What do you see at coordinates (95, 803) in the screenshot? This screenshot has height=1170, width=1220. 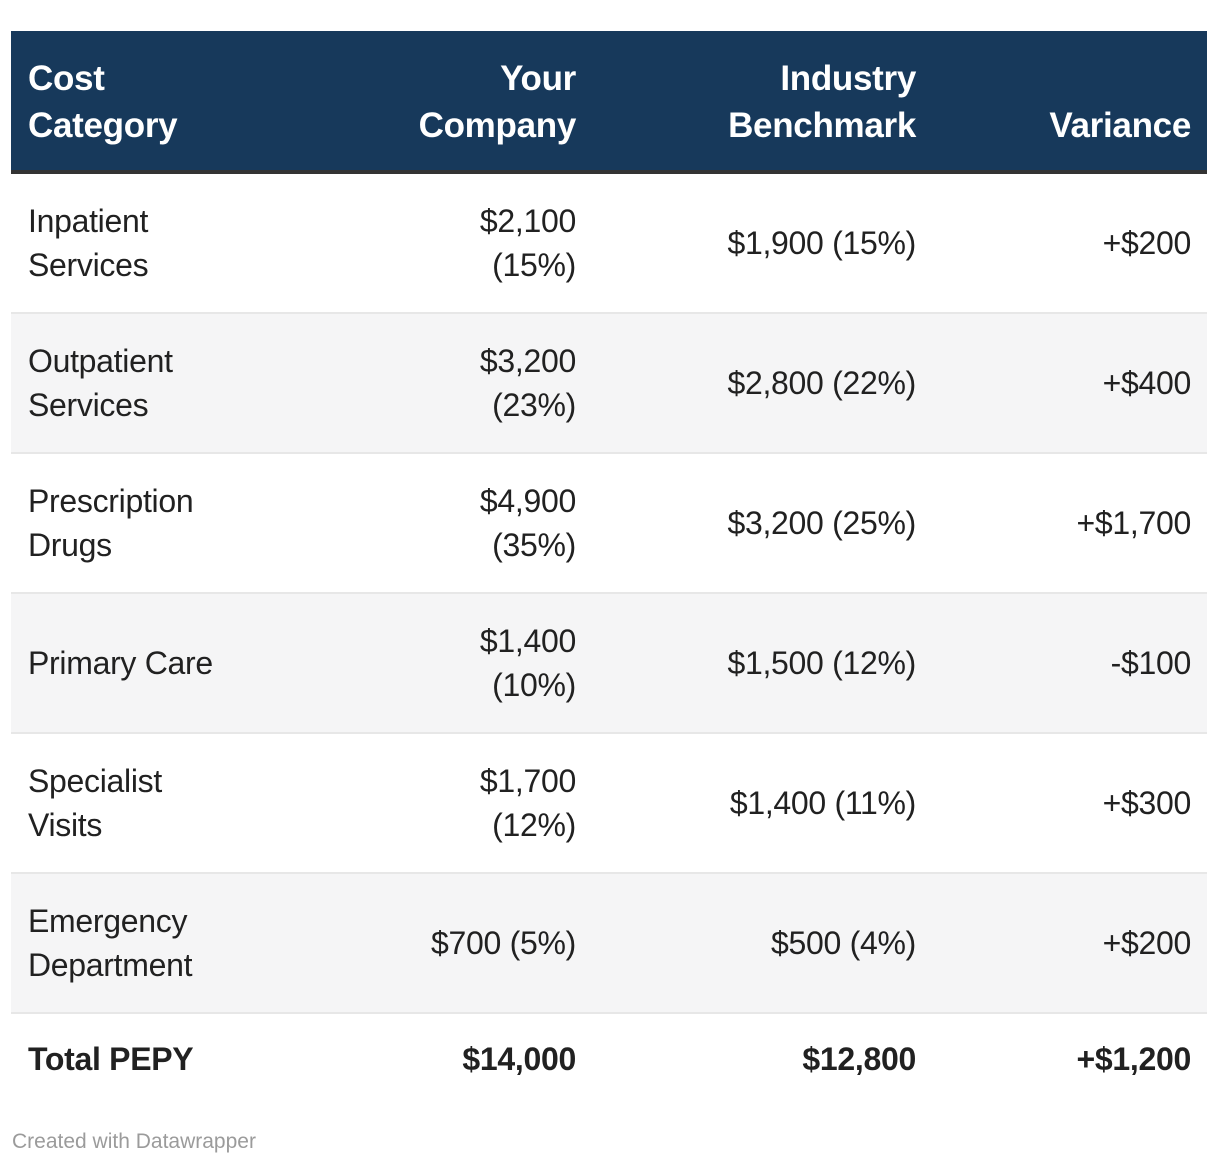 I see `cell-category: Specialist Visits` at bounding box center [95, 803].